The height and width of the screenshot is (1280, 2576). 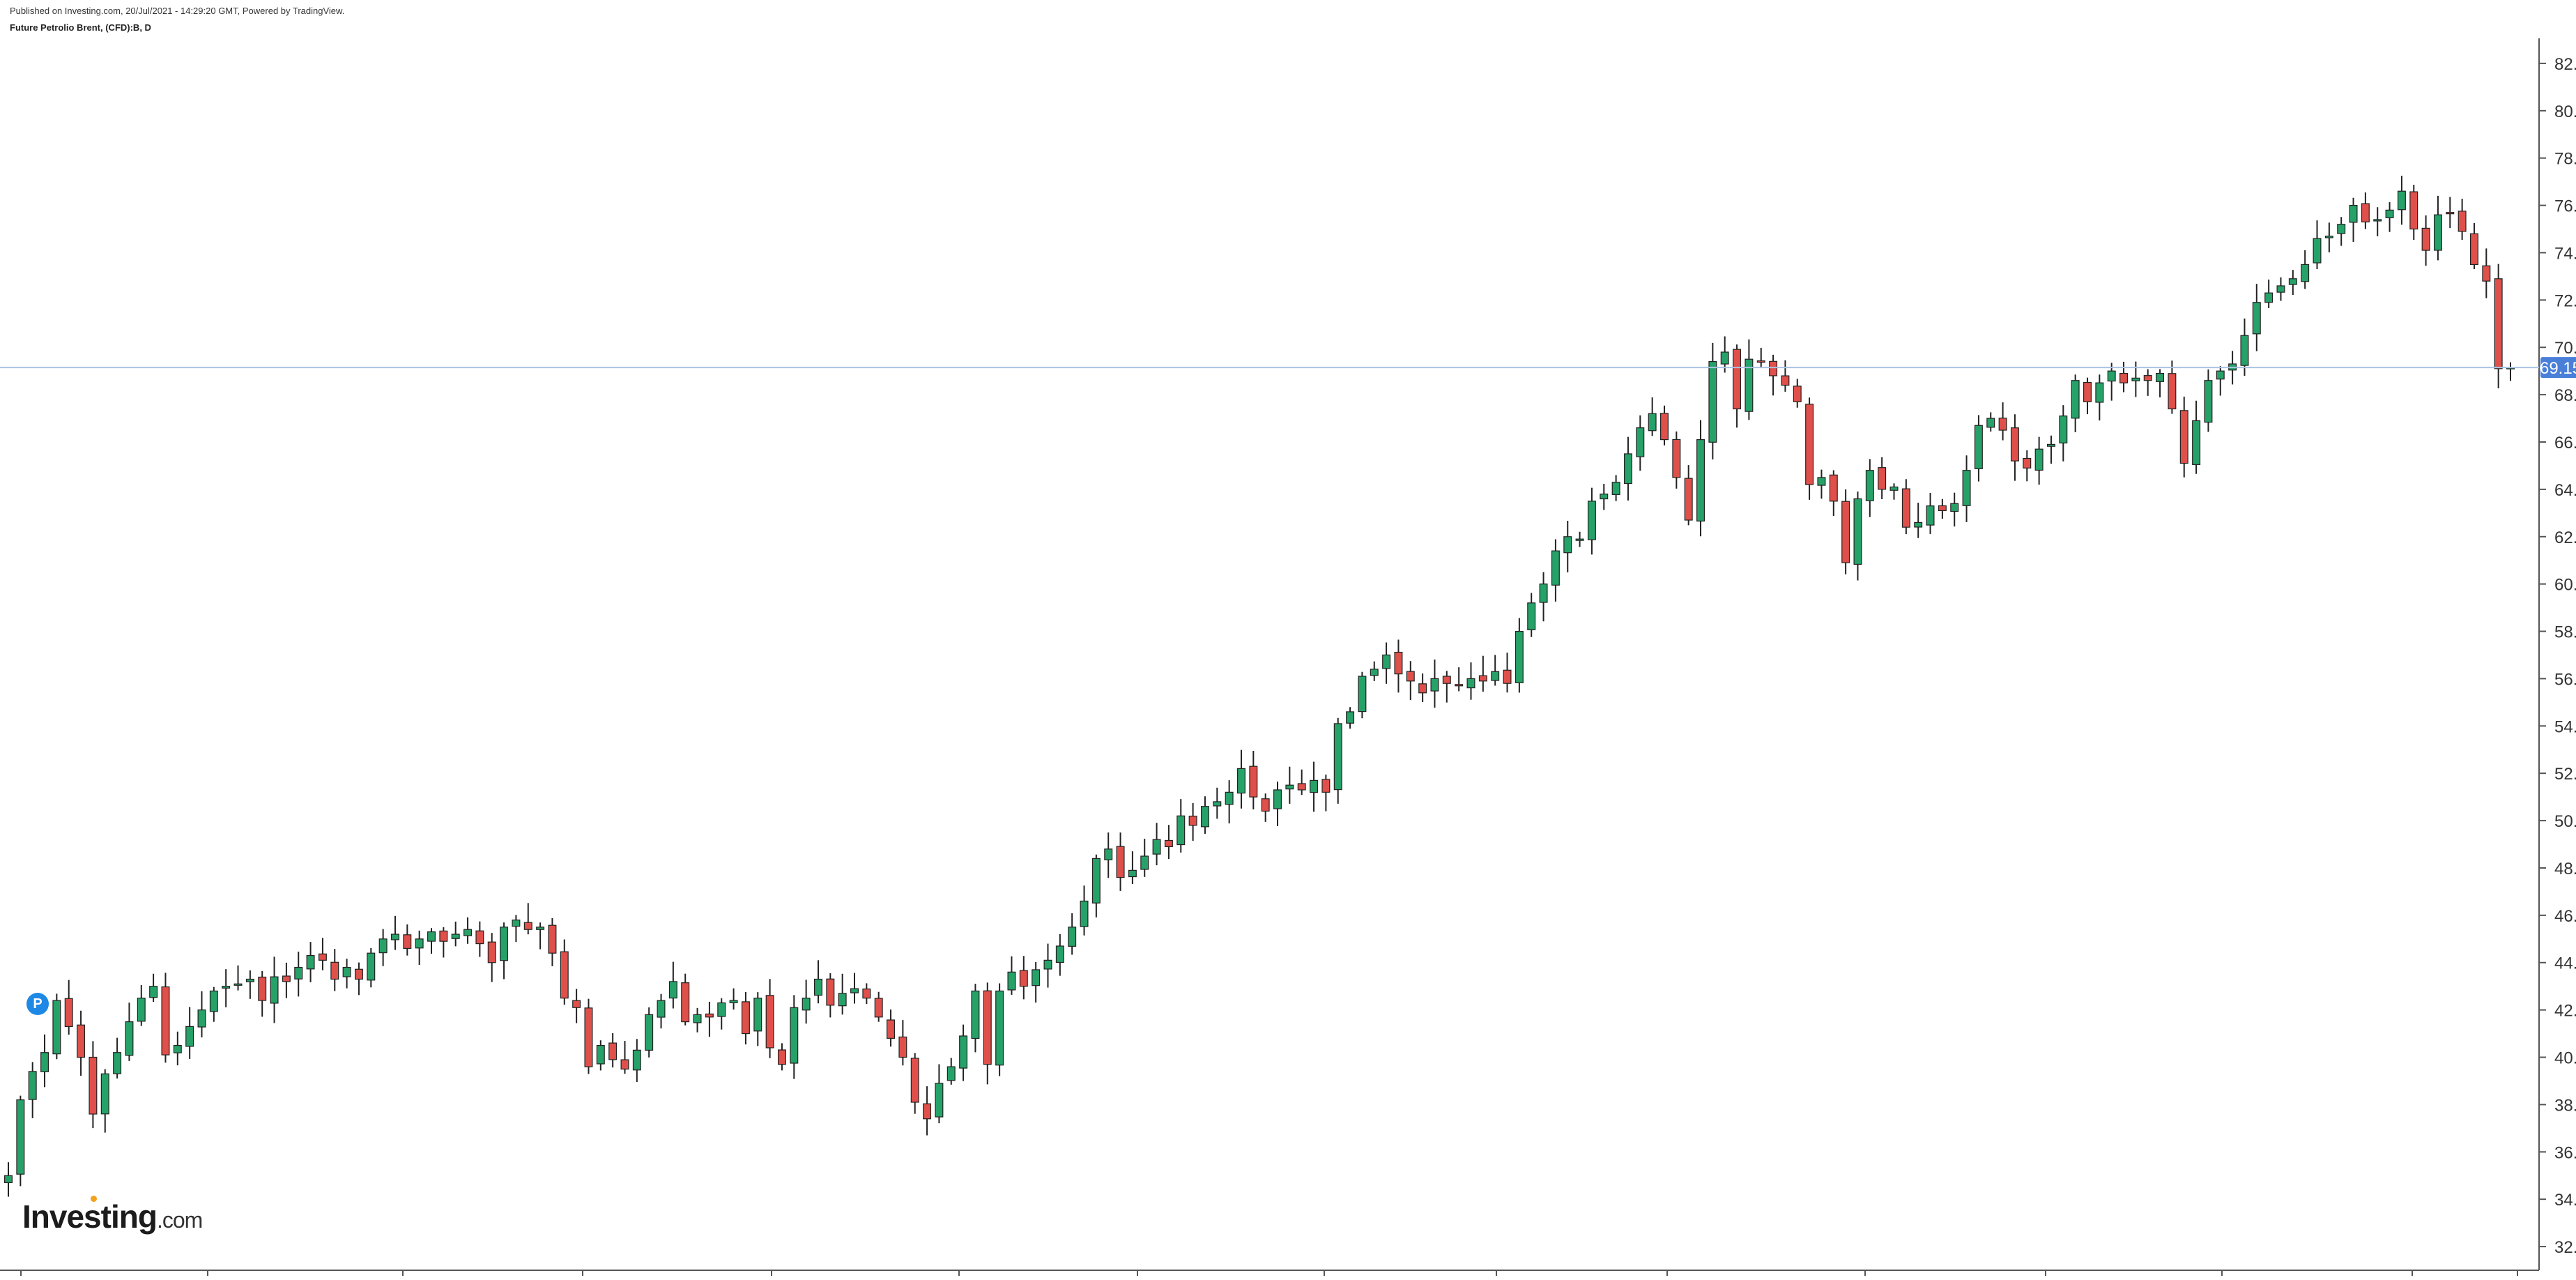 I want to click on brand-name: Investing, so click(x=90, y=1216).